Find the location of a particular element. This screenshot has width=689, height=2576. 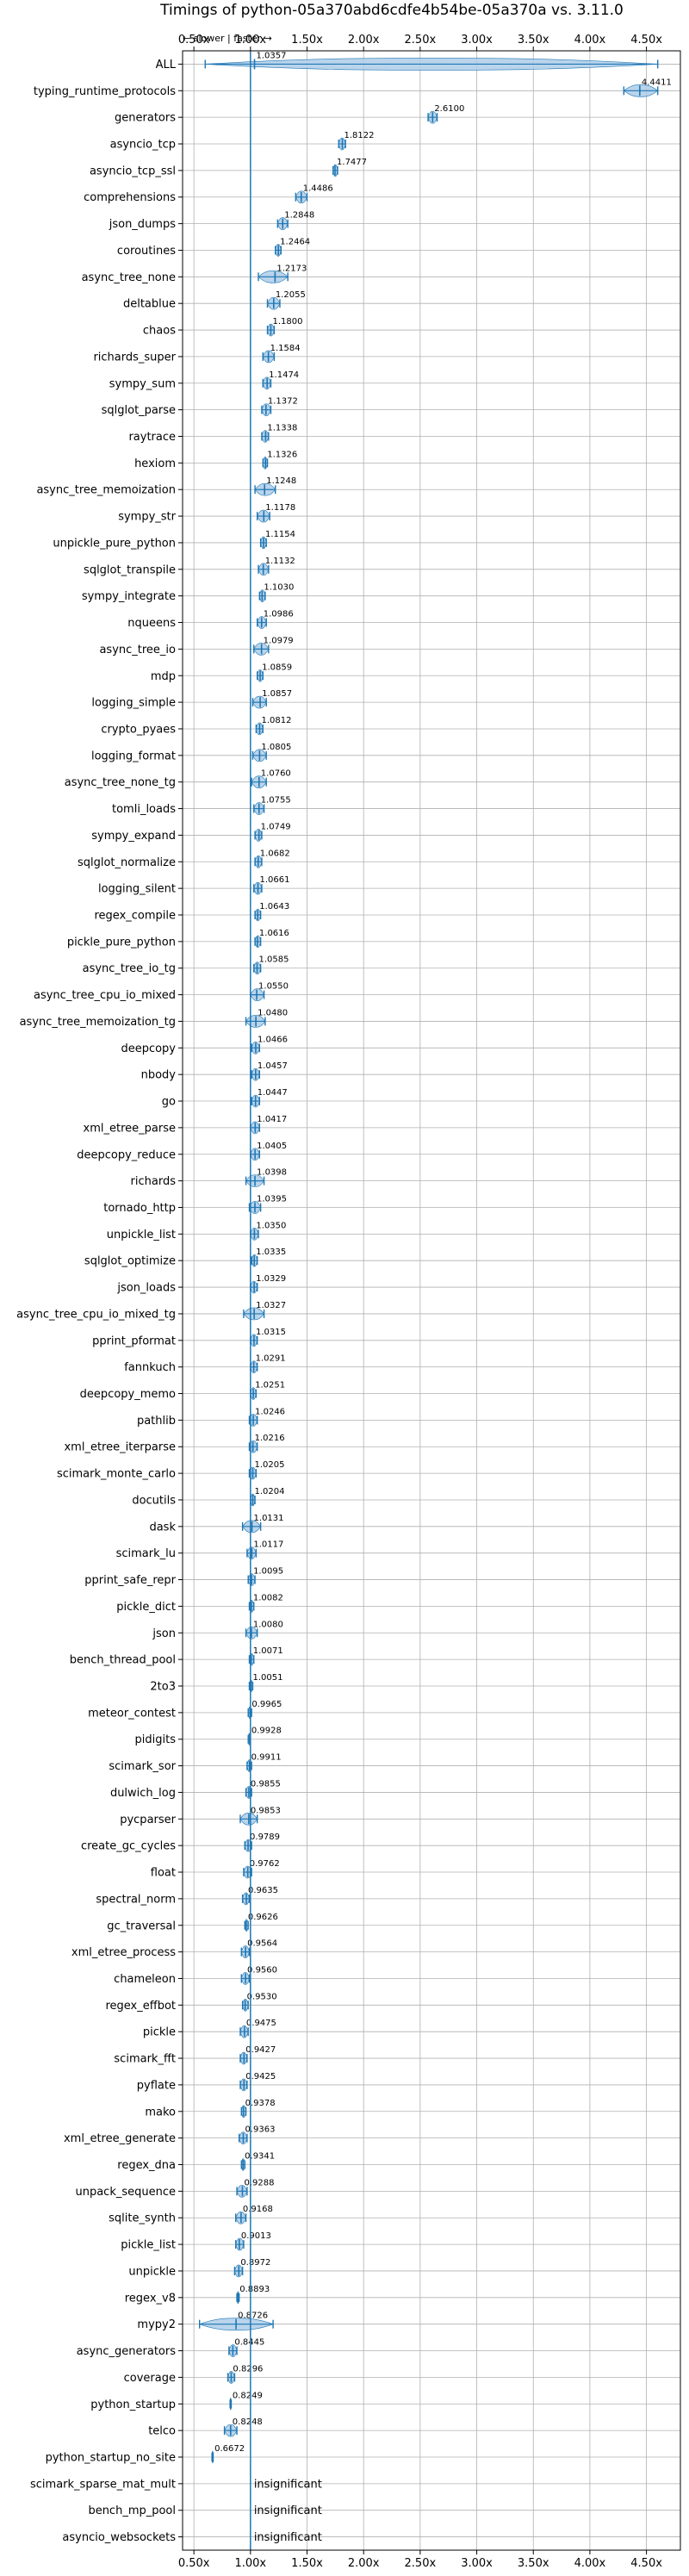

value-label: 0.9564 is located at coordinates (262, 1944).